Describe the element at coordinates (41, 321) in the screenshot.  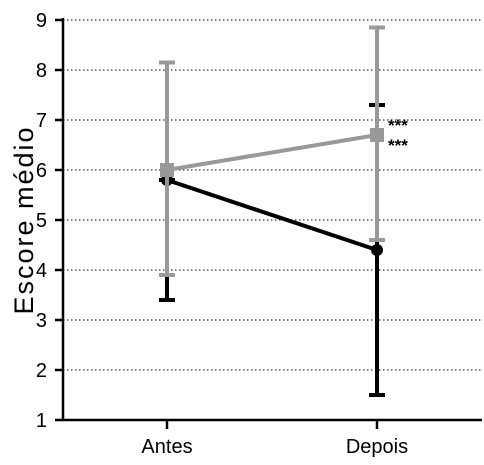
I see `y-tick-label: 3` at that location.